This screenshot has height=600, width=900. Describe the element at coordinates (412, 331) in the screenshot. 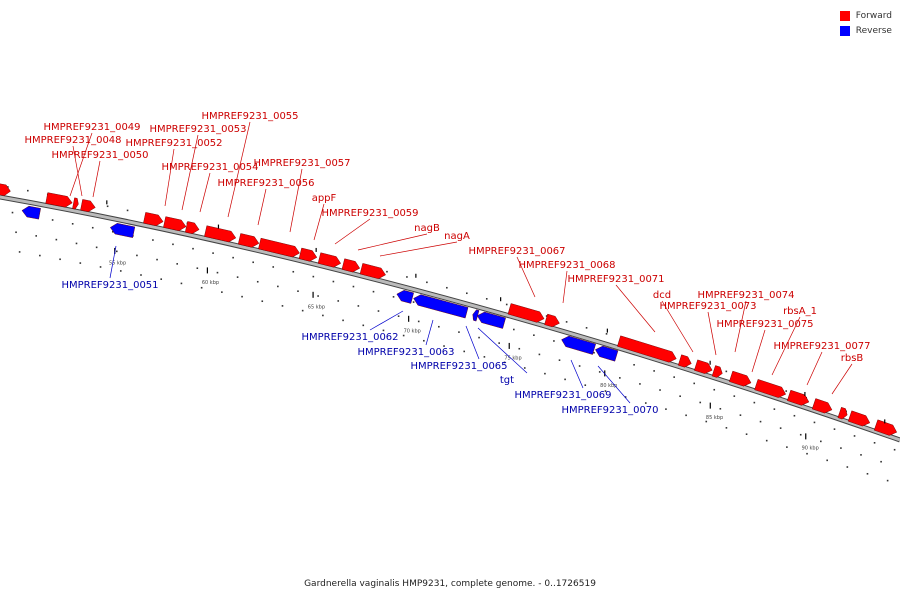

I see `scale-tick-label: 70 kbp` at that location.